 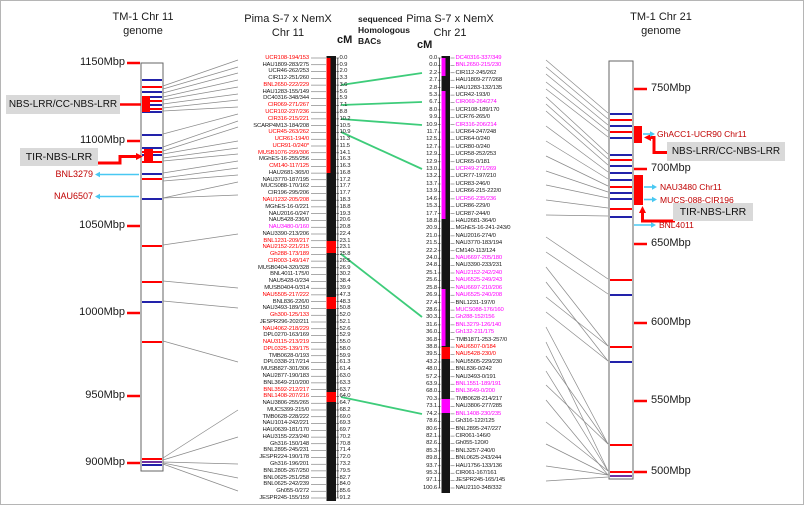 What do you see at coordinates (475, 391) in the screenshot?
I see `chr21-marker-label: BNL3649-0/200` at bounding box center [475, 391].